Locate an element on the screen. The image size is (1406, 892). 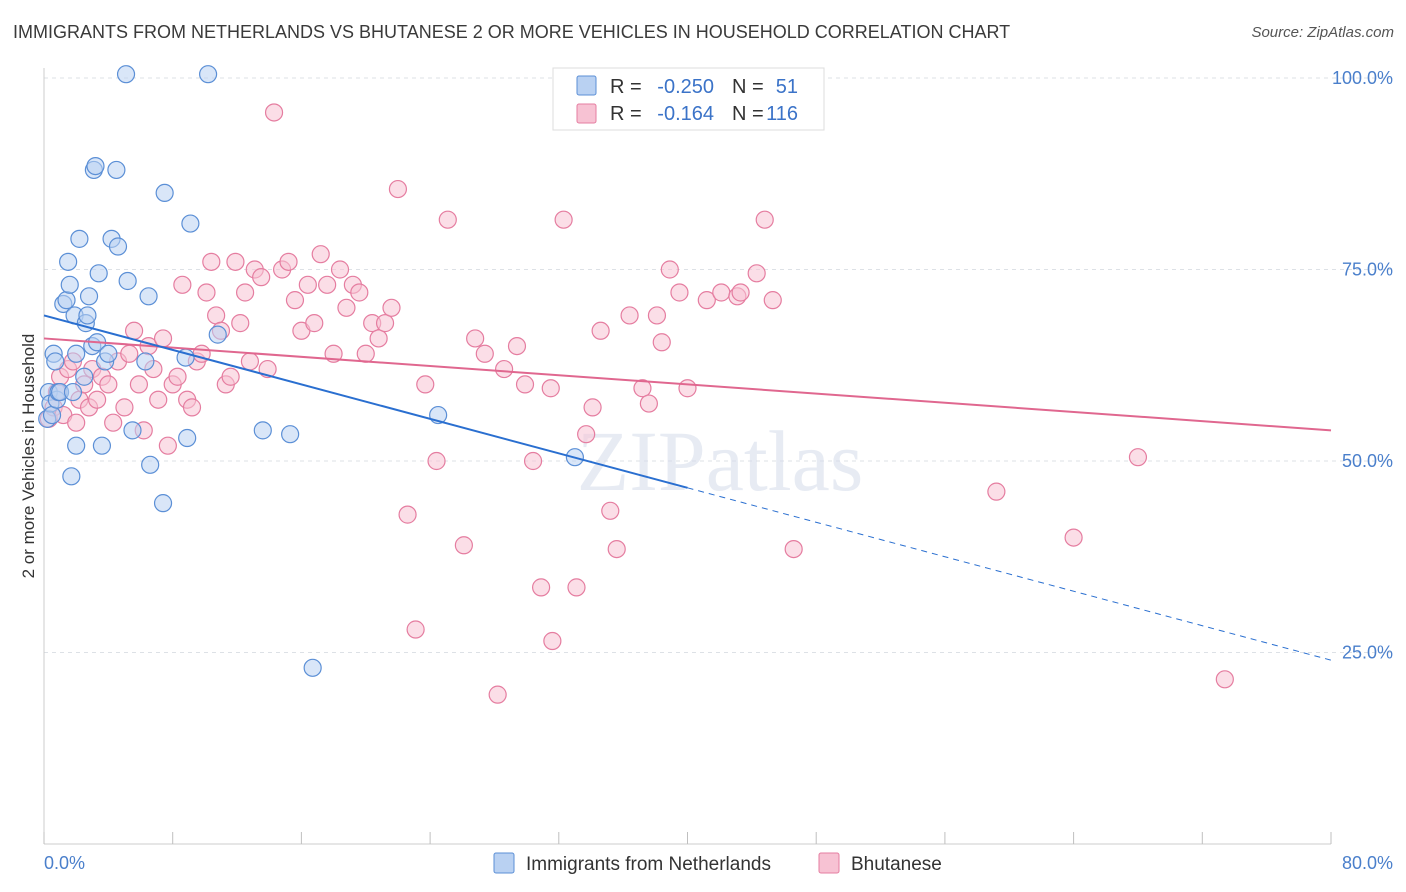
stats-n-value-blue: 51 is located at coordinates (787, 87).